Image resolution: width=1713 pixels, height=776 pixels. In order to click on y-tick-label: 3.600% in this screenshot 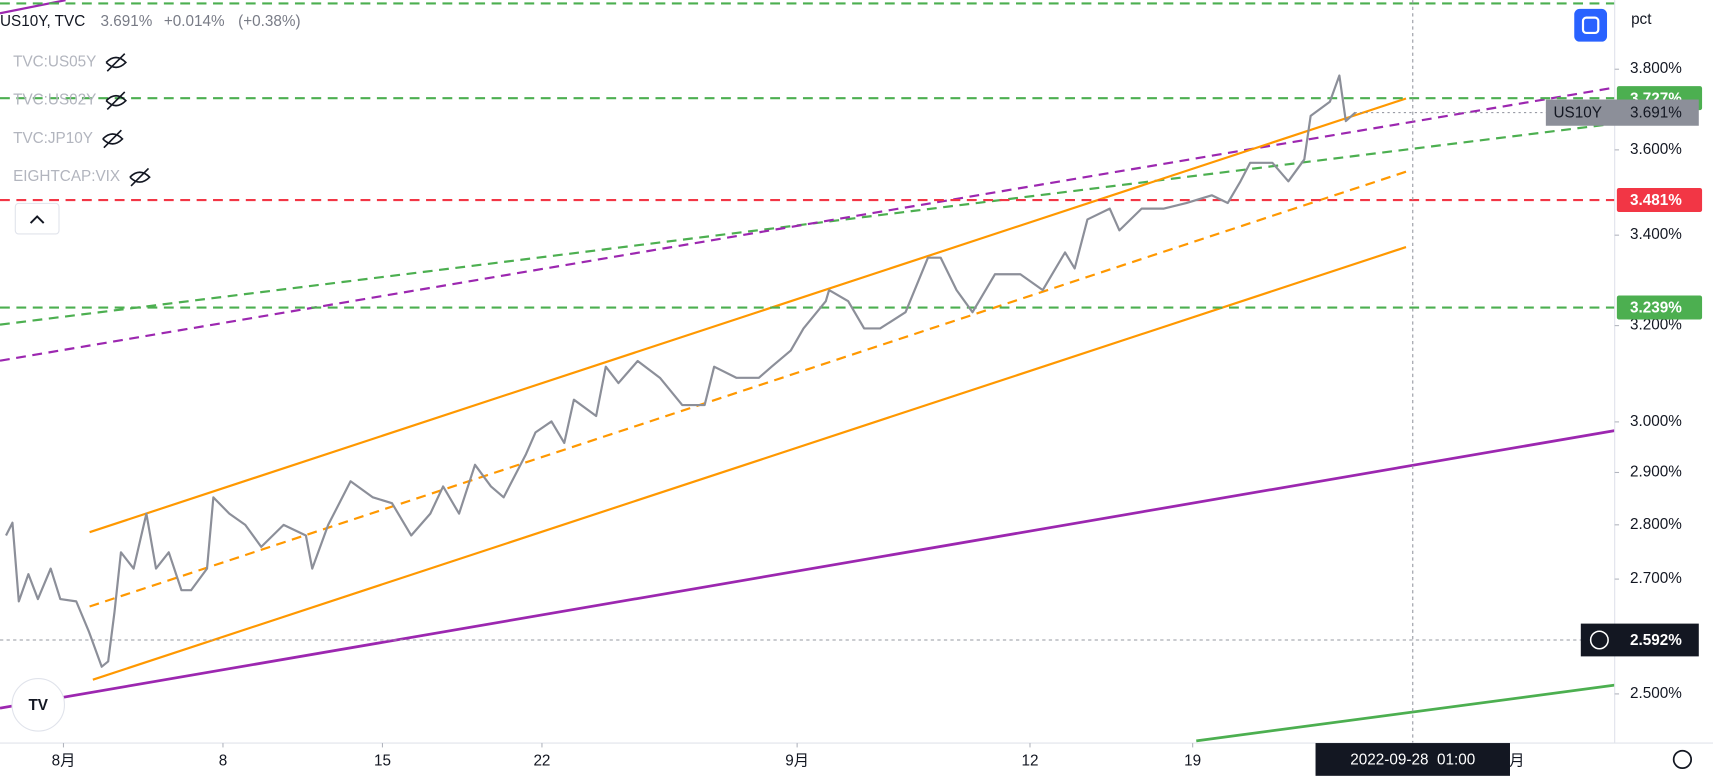, I will do `click(1656, 149)`.